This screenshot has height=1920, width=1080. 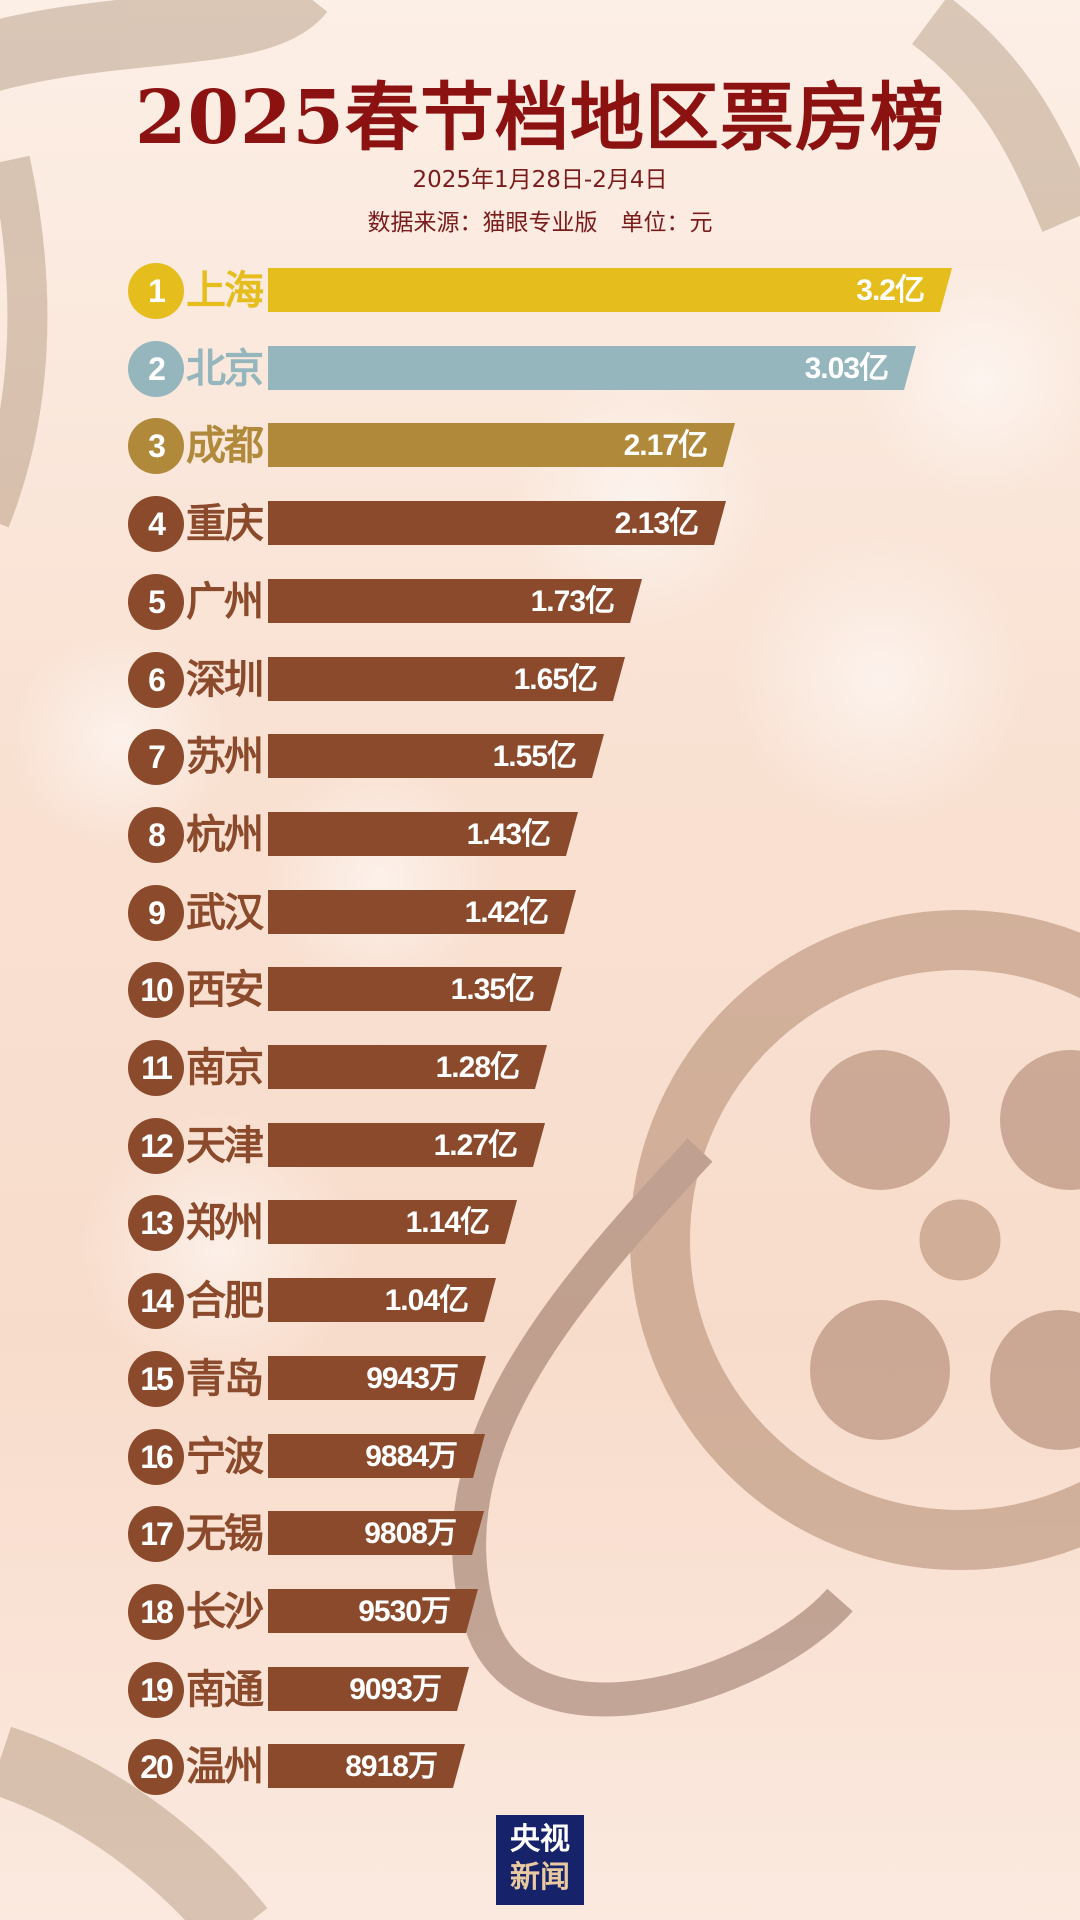 What do you see at coordinates (665, 446) in the screenshot?
I see `value-label: 2.17亿` at bounding box center [665, 446].